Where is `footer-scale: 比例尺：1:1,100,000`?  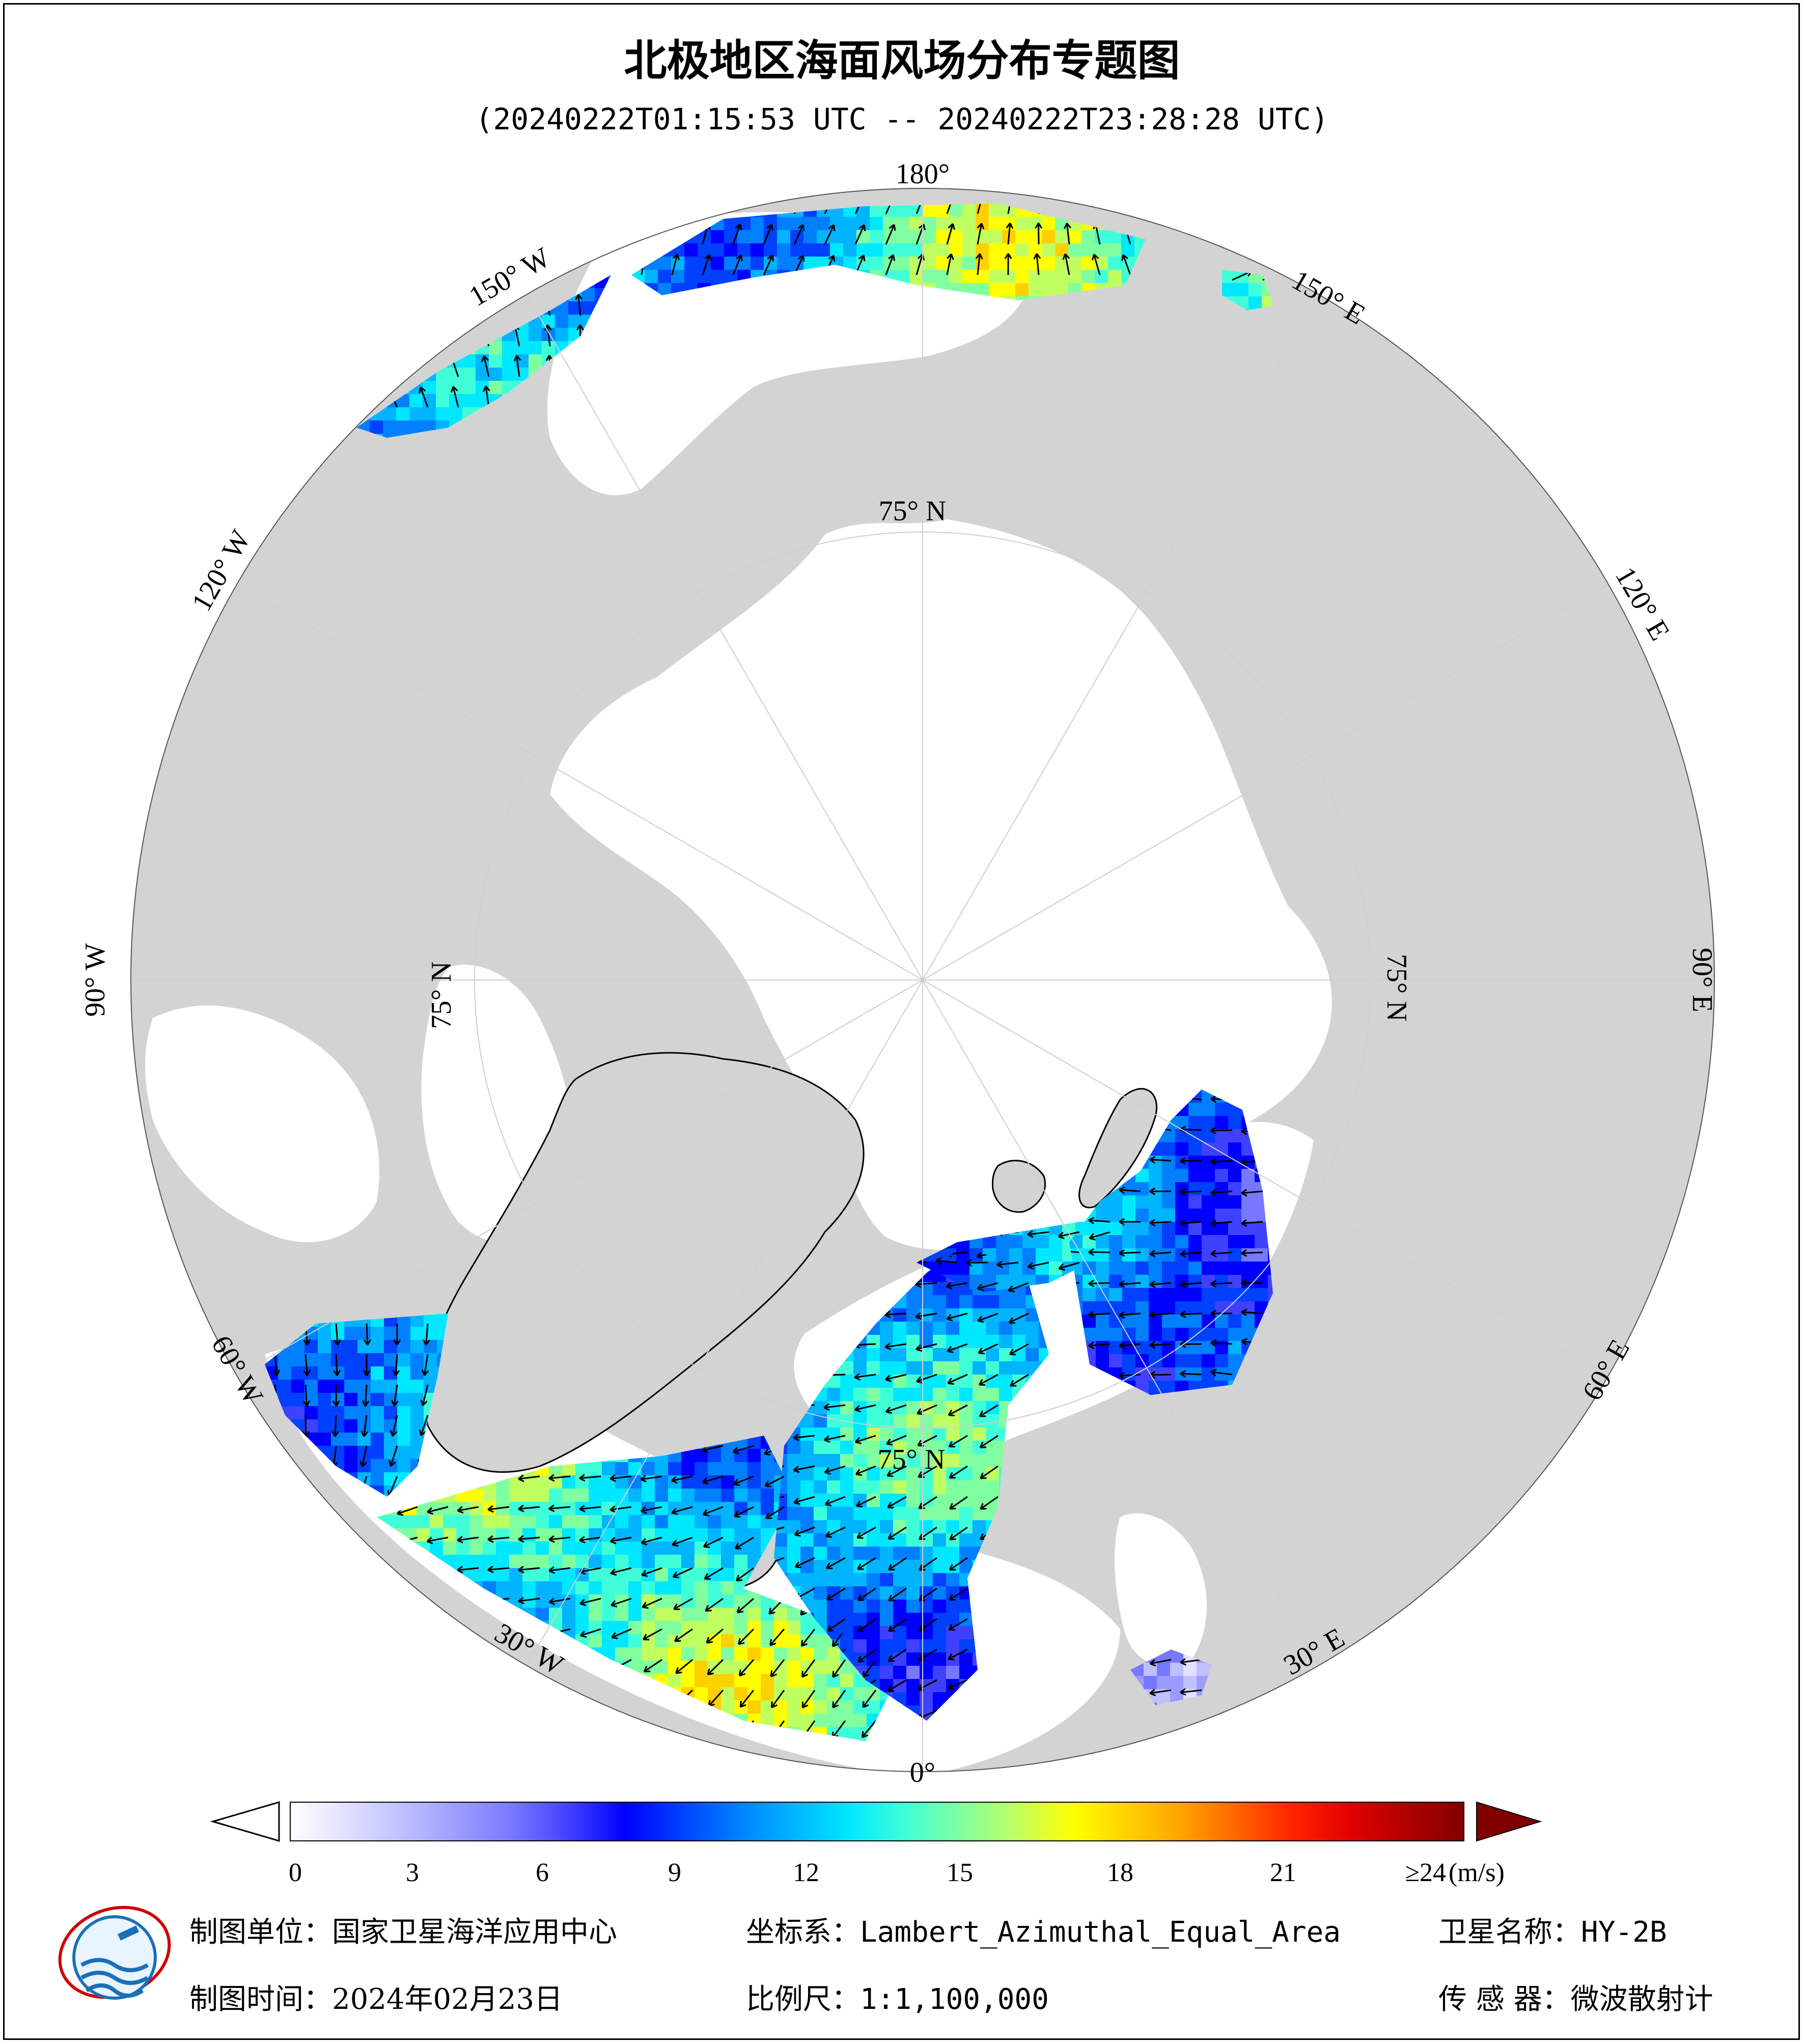
footer-scale: 比例尺：1:1,100,000 is located at coordinates (897, 1997).